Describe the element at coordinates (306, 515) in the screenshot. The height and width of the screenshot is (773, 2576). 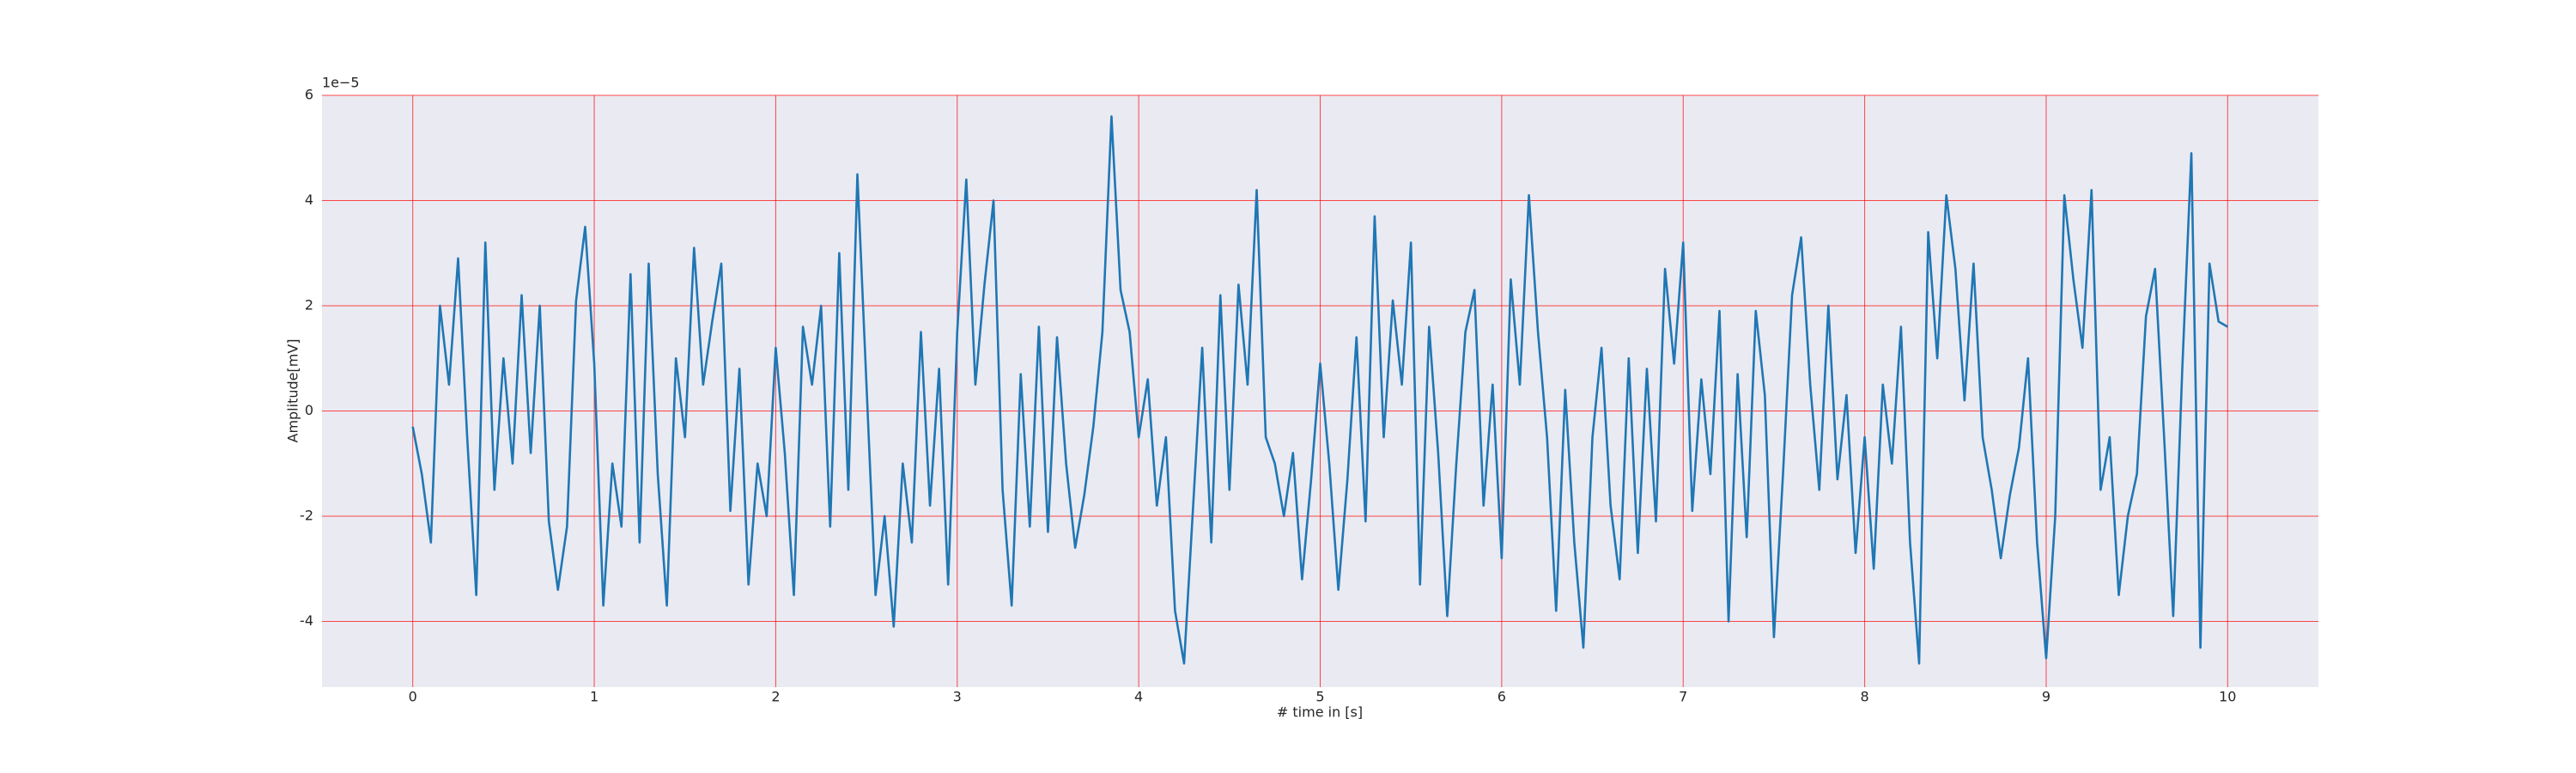
I see `y-tick-label: -2` at that location.